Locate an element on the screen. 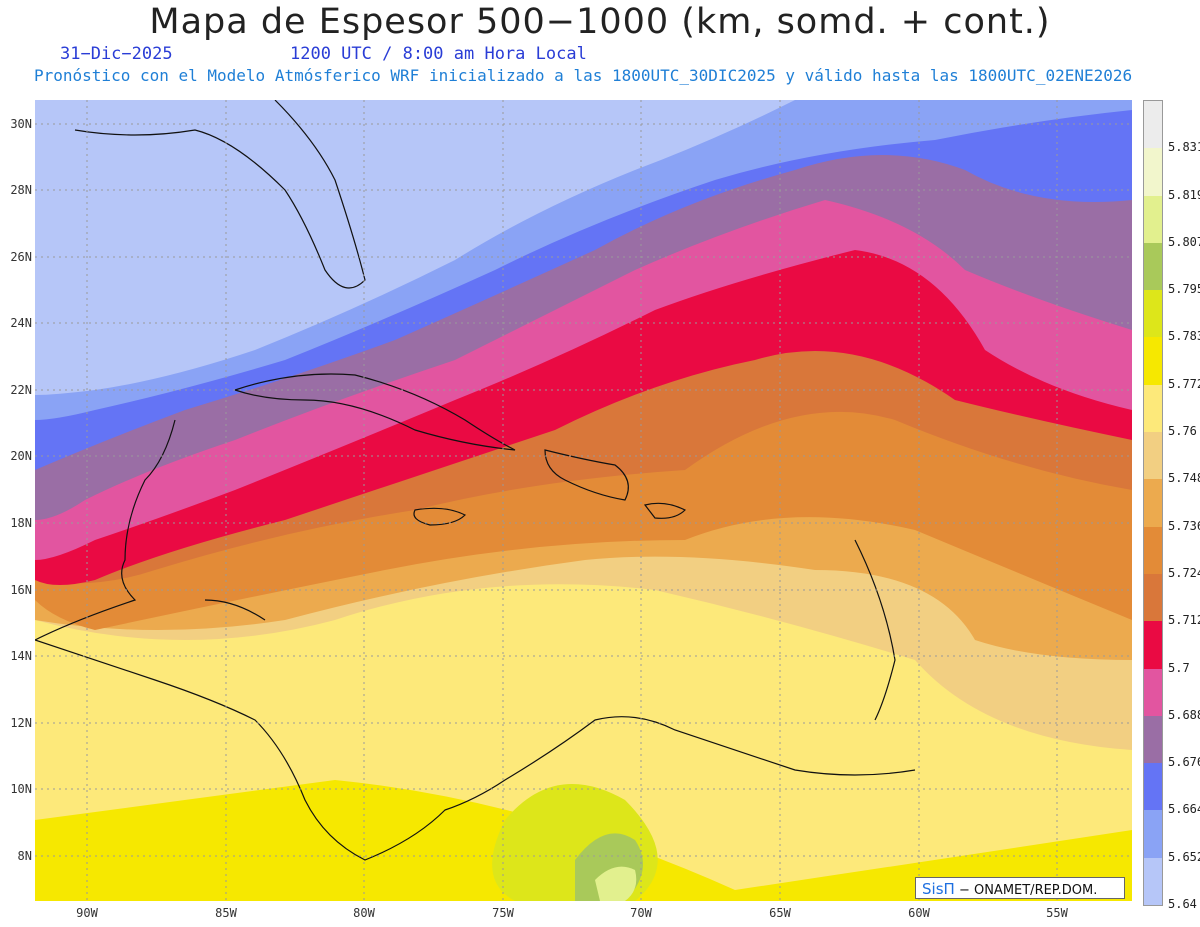  lat-label: 8N is located at coordinates (24, 856).